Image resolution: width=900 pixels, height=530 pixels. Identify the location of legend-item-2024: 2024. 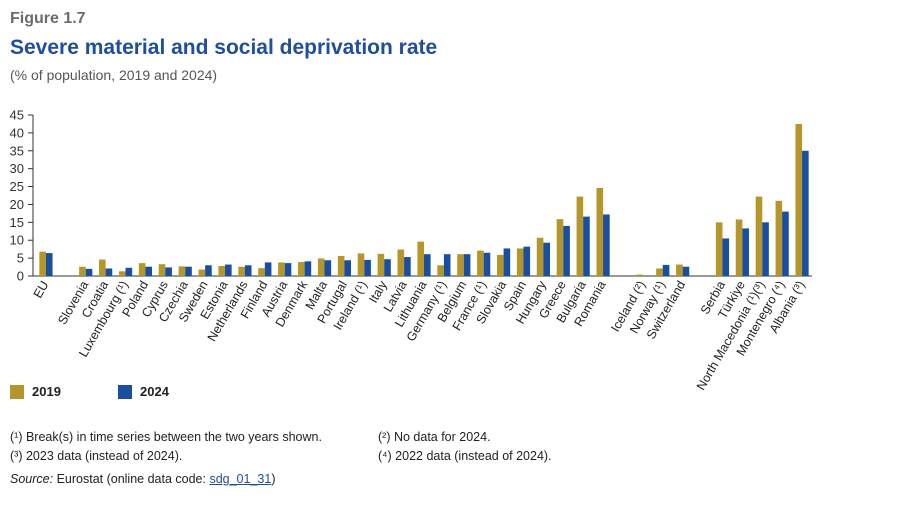
(143, 391).